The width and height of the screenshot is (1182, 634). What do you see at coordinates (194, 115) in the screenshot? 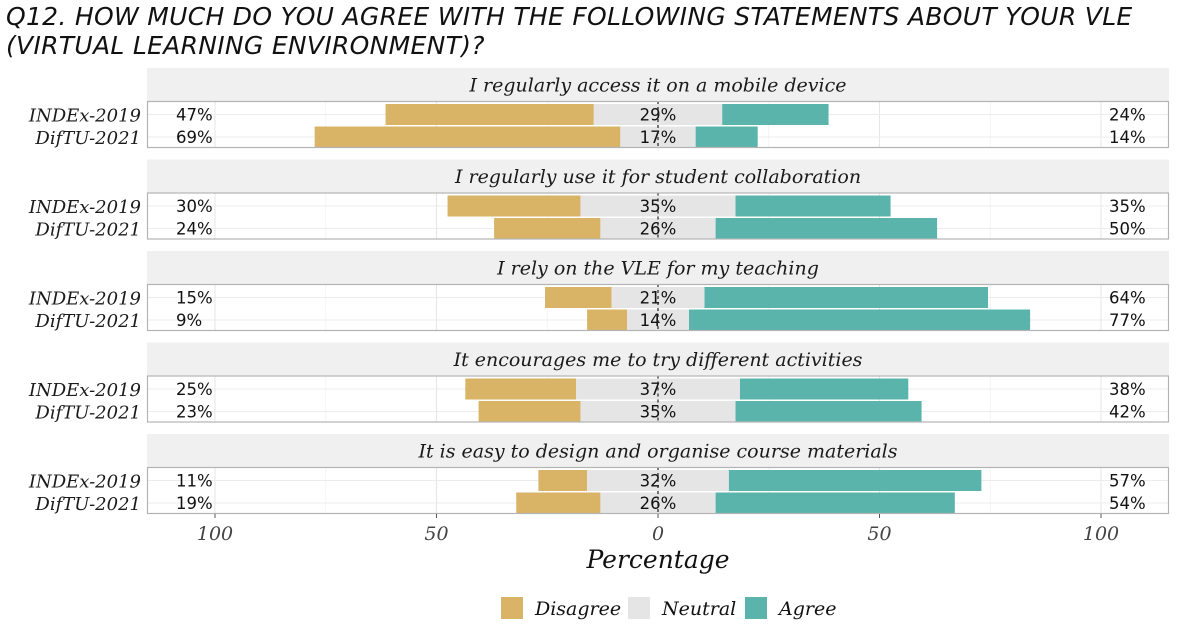
I see `disagree-percent-label: 47%` at bounding box center [194, 115].